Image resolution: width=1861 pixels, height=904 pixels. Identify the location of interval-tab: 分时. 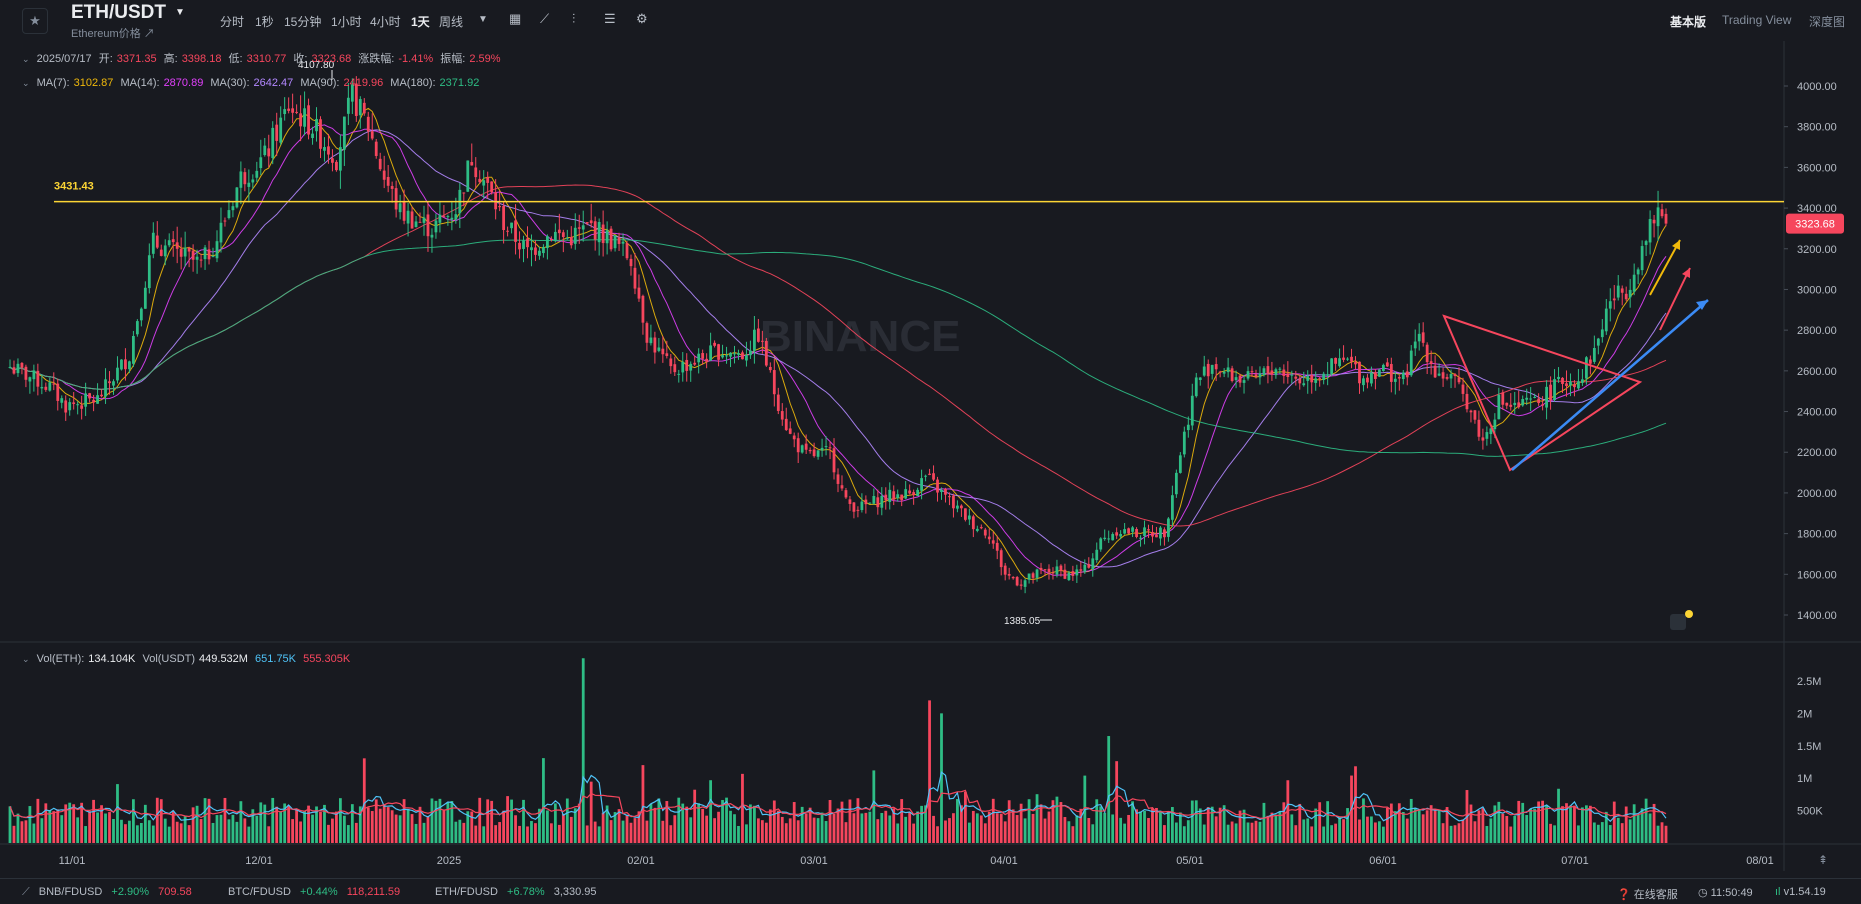
(232, 22).